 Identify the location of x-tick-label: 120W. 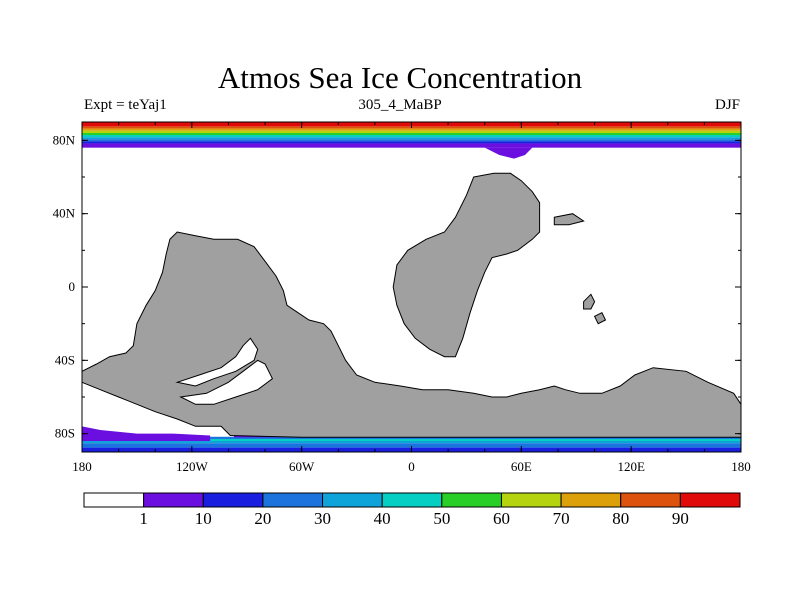
(192, 466).